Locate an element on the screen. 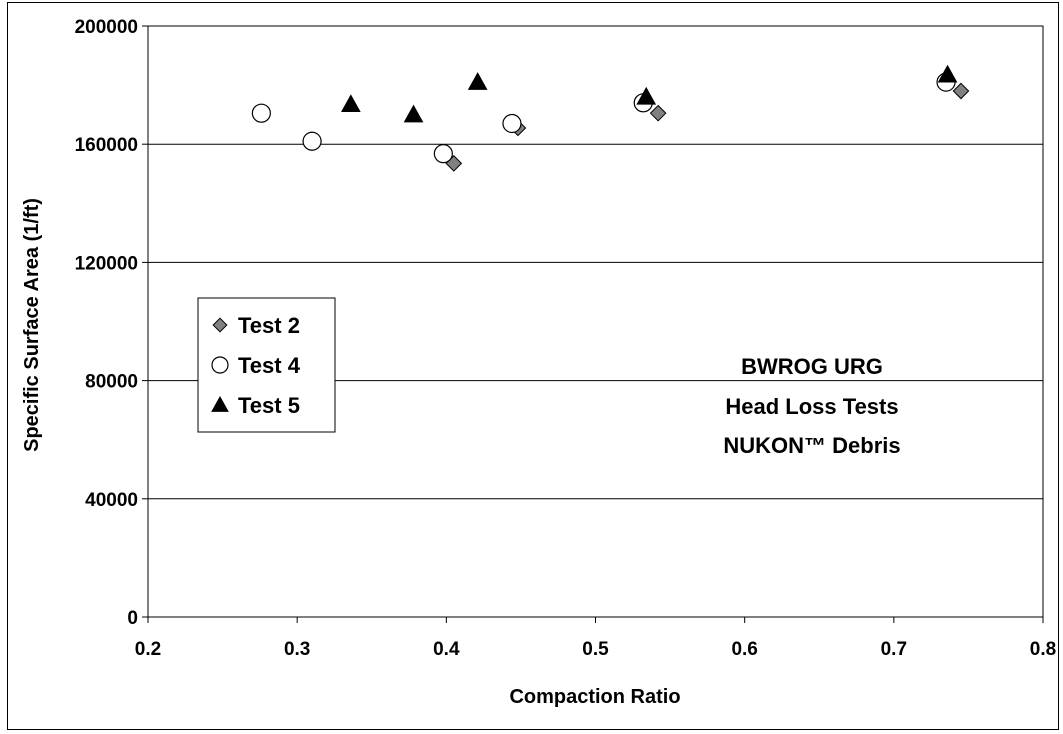 The width and height of the screenshot is (1063, 734). y-tick-label: 80000 is located at coordinates (111, 382).